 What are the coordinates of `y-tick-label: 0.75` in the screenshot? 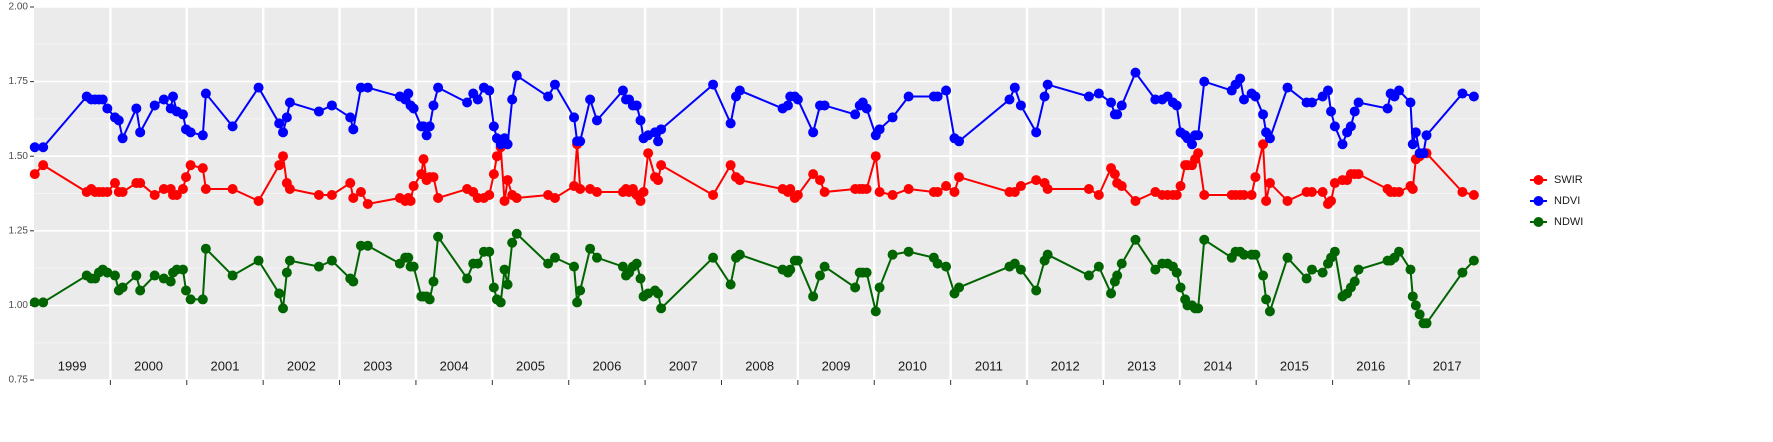 It's located at (19, 380).